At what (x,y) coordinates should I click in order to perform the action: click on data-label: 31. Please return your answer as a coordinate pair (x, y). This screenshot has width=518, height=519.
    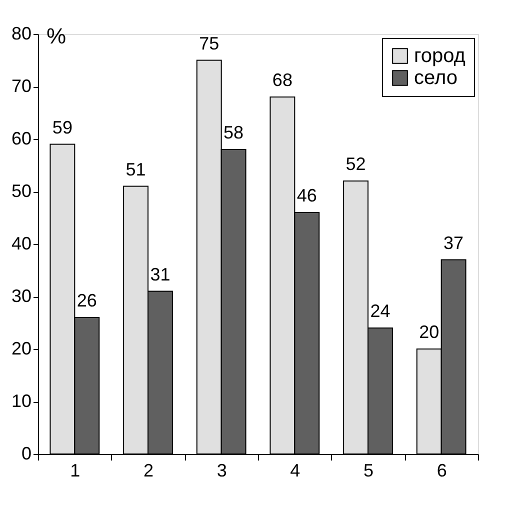
    Looking at the image, I should click on (160, 274).